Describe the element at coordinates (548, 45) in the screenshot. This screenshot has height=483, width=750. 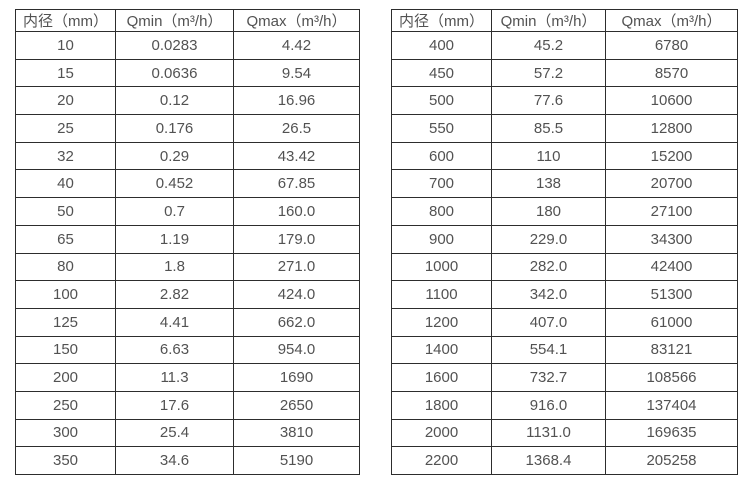
I see `table-cell: 45.2` at that location.